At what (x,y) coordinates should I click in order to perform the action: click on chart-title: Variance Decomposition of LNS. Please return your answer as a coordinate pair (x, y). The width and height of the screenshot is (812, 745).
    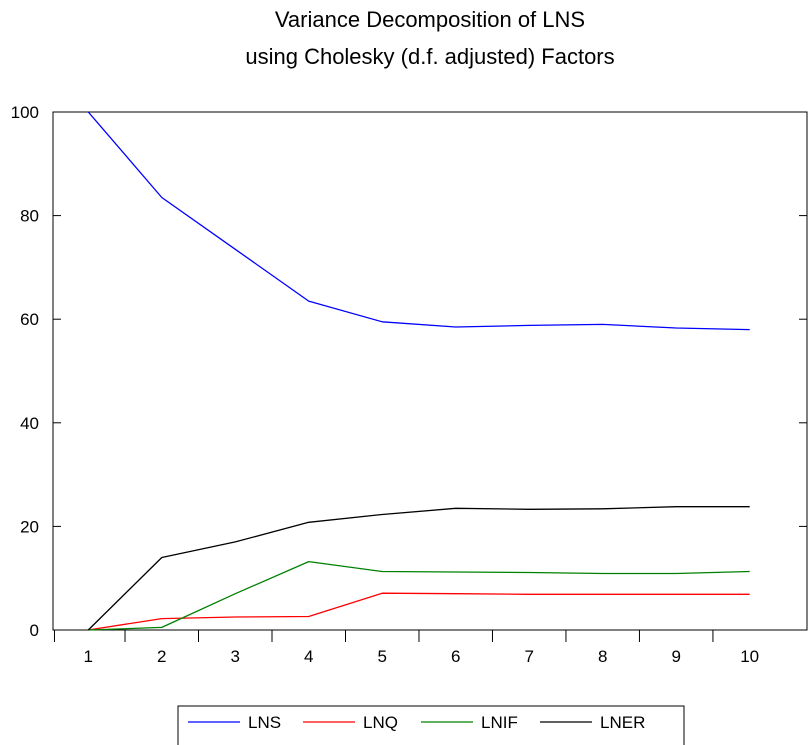
    Looking at the image, I should click on (430, 19).